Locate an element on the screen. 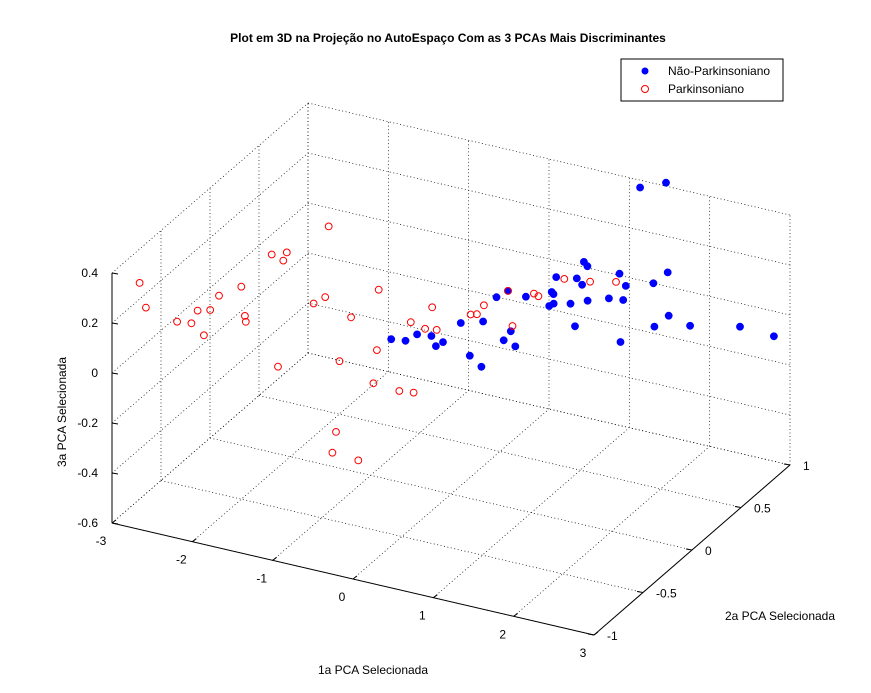 This screenshot has height=693, width=871. legend-marker-nao-parkinsoniano is located at coordinates (645, 71).